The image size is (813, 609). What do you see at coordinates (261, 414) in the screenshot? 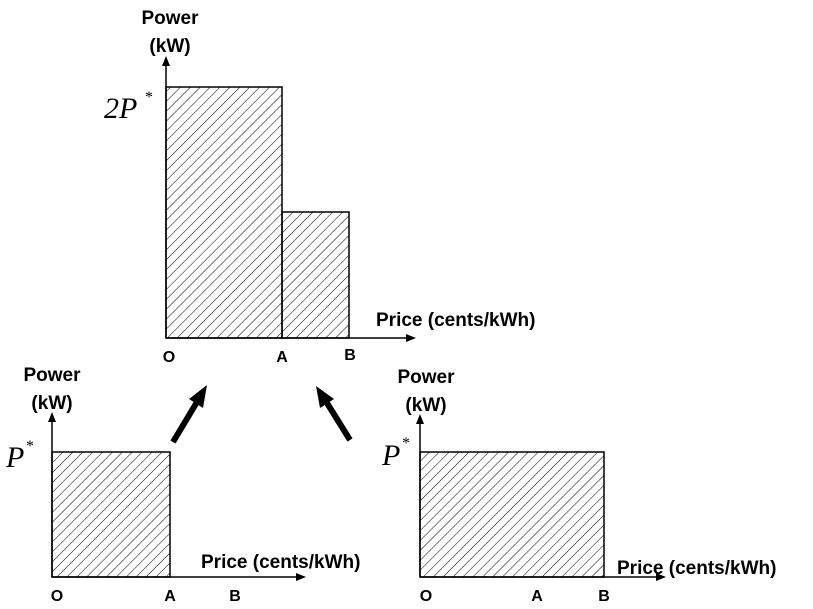
I see `aggregation-arrows` at bounding box center [261, 414].